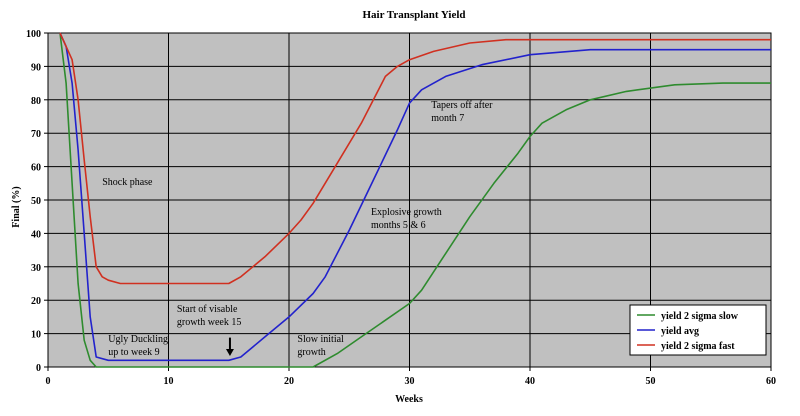 The width and height of the screenshot is (800, 416). What do you see at coordinates (289, 381) in the screenshot?
I see `x-tick-label: 20` at bounding box center [289, 381].